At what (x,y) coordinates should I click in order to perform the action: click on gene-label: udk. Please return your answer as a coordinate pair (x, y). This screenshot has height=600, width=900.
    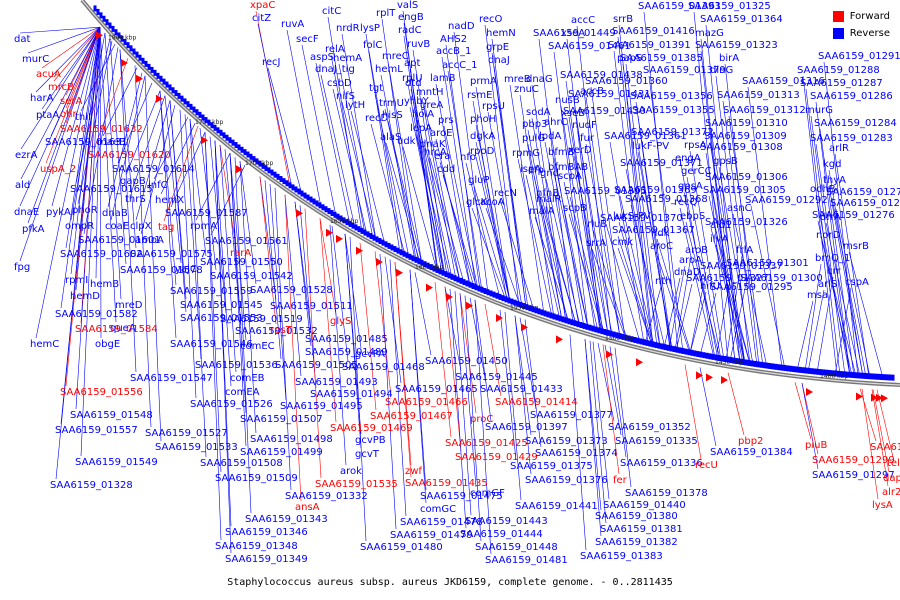
    Looking at the image, I should click on (406, 141).